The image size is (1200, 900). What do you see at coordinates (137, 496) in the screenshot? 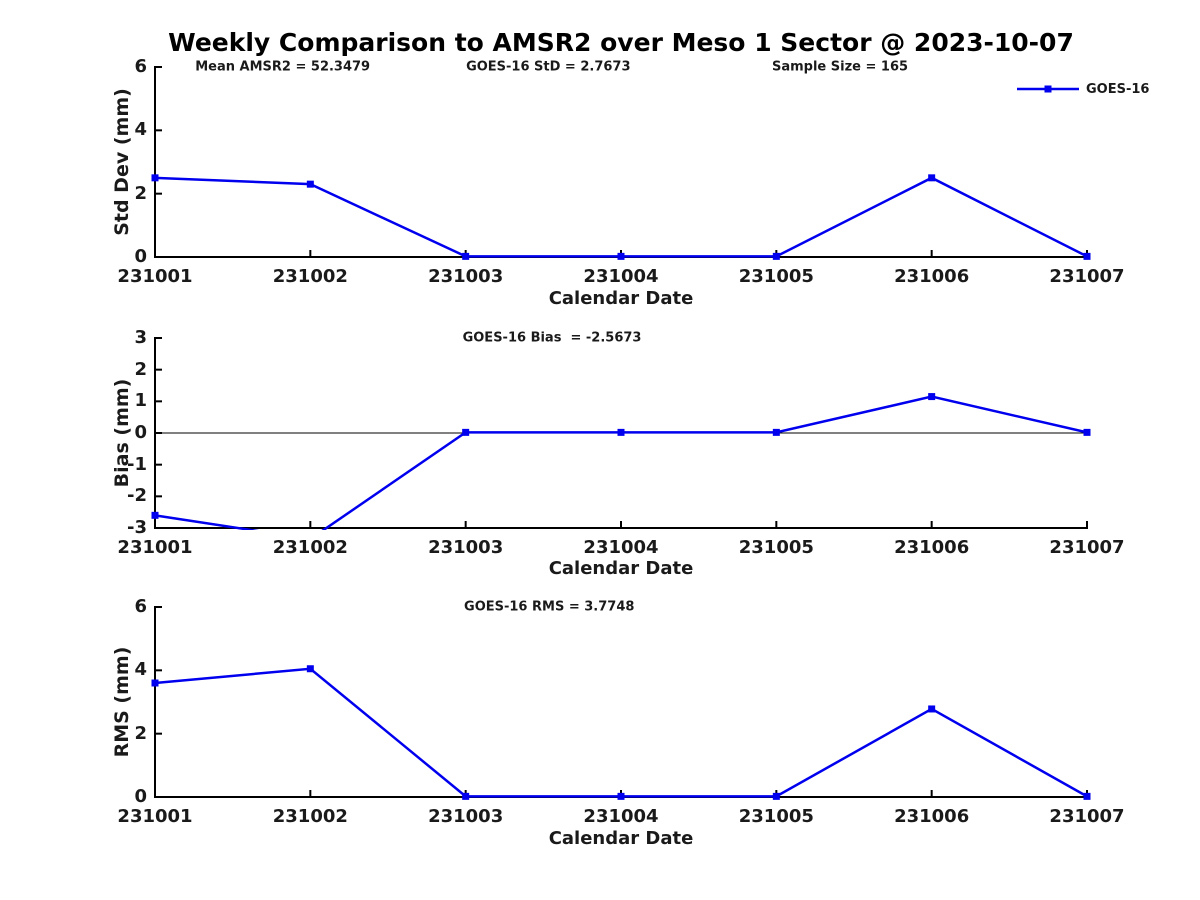
I see `y-tick-label: -2` at bounding box center [137, 496].